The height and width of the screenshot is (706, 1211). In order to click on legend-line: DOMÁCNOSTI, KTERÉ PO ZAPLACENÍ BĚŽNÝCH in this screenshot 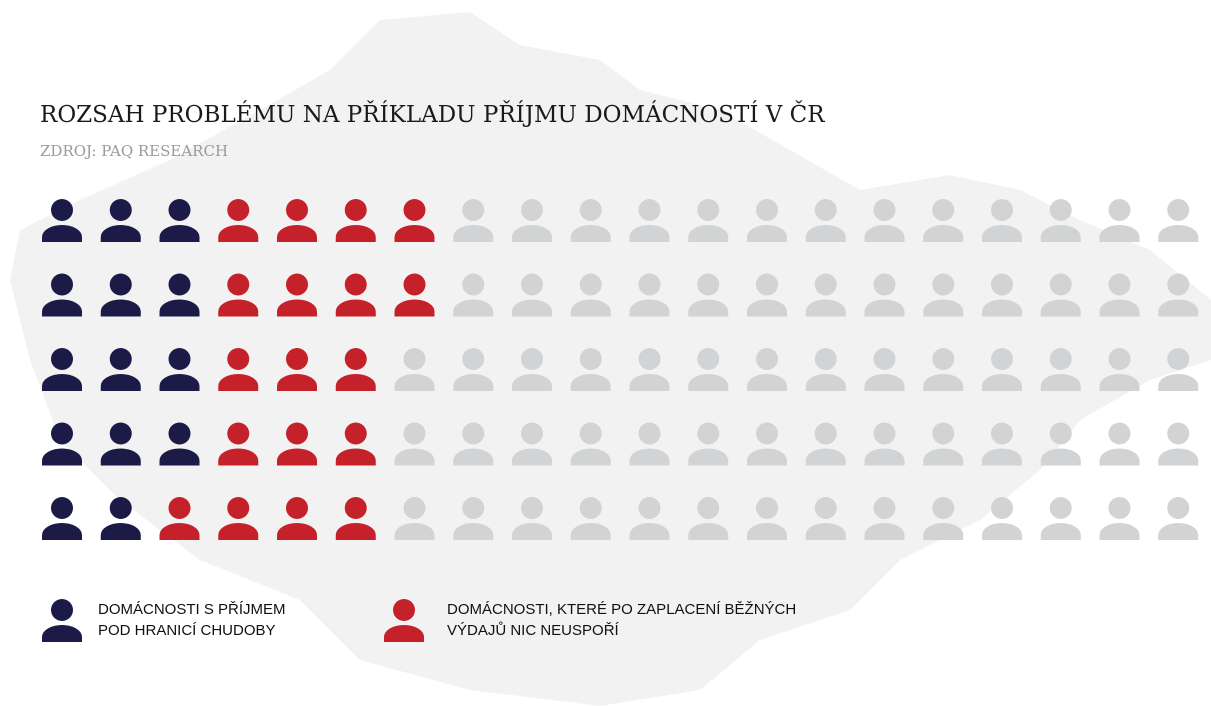, I will do `click(621, 609)`.